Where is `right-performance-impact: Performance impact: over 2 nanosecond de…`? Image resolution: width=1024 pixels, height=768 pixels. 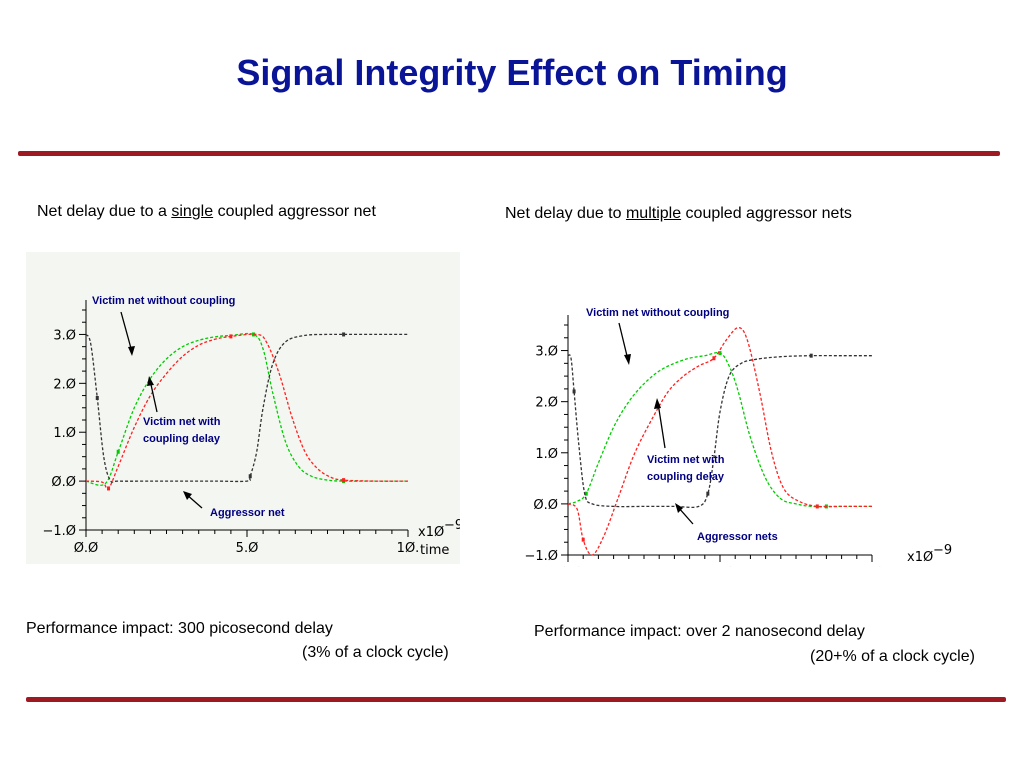 right-performance-impact: Performance impact: over 2 nanosecond de… is located at coordinates (699, 631).